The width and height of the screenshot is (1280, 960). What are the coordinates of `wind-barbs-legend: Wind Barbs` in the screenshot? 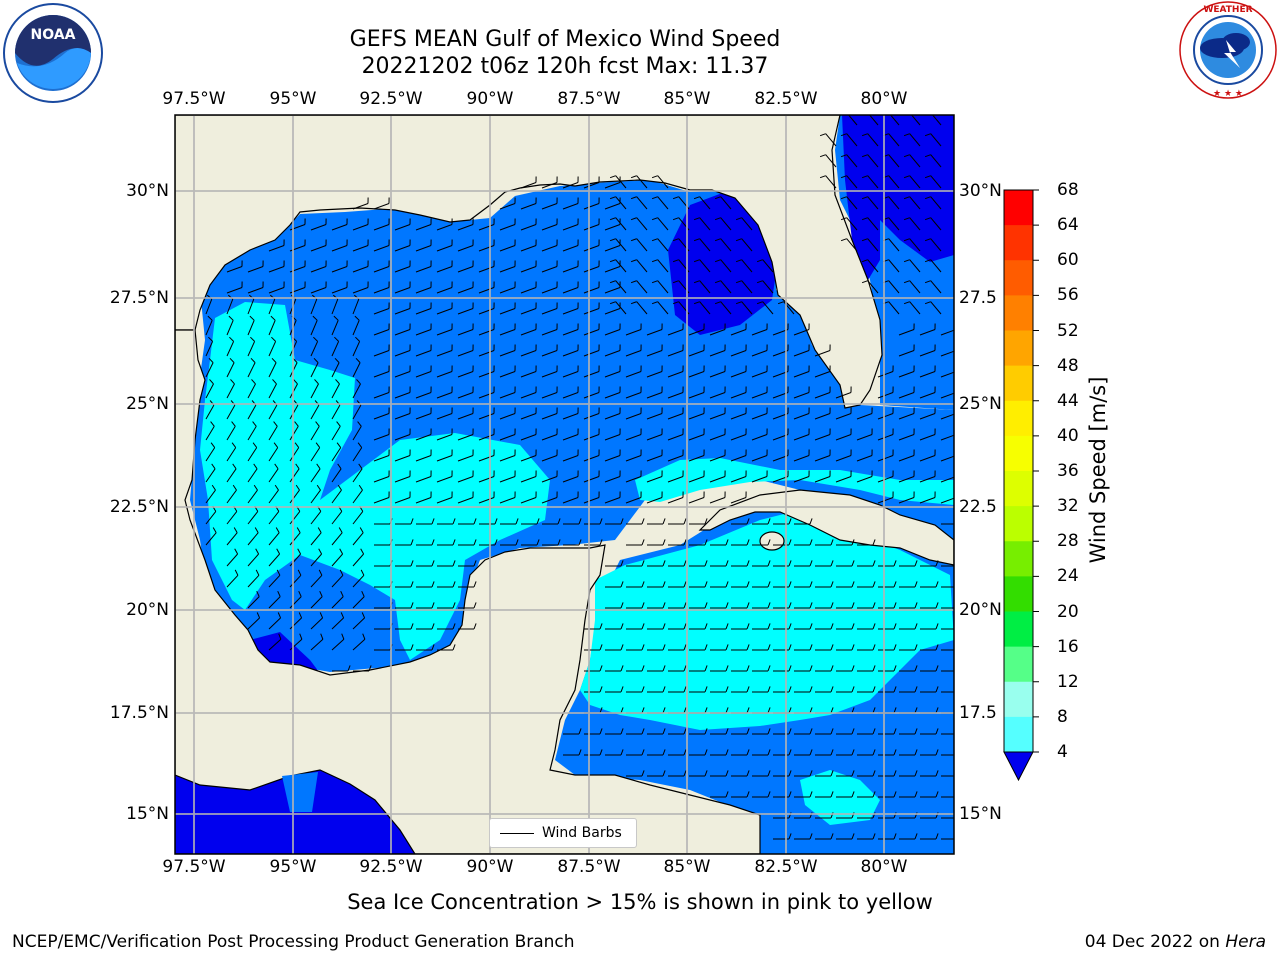 It's located at (563, 833).